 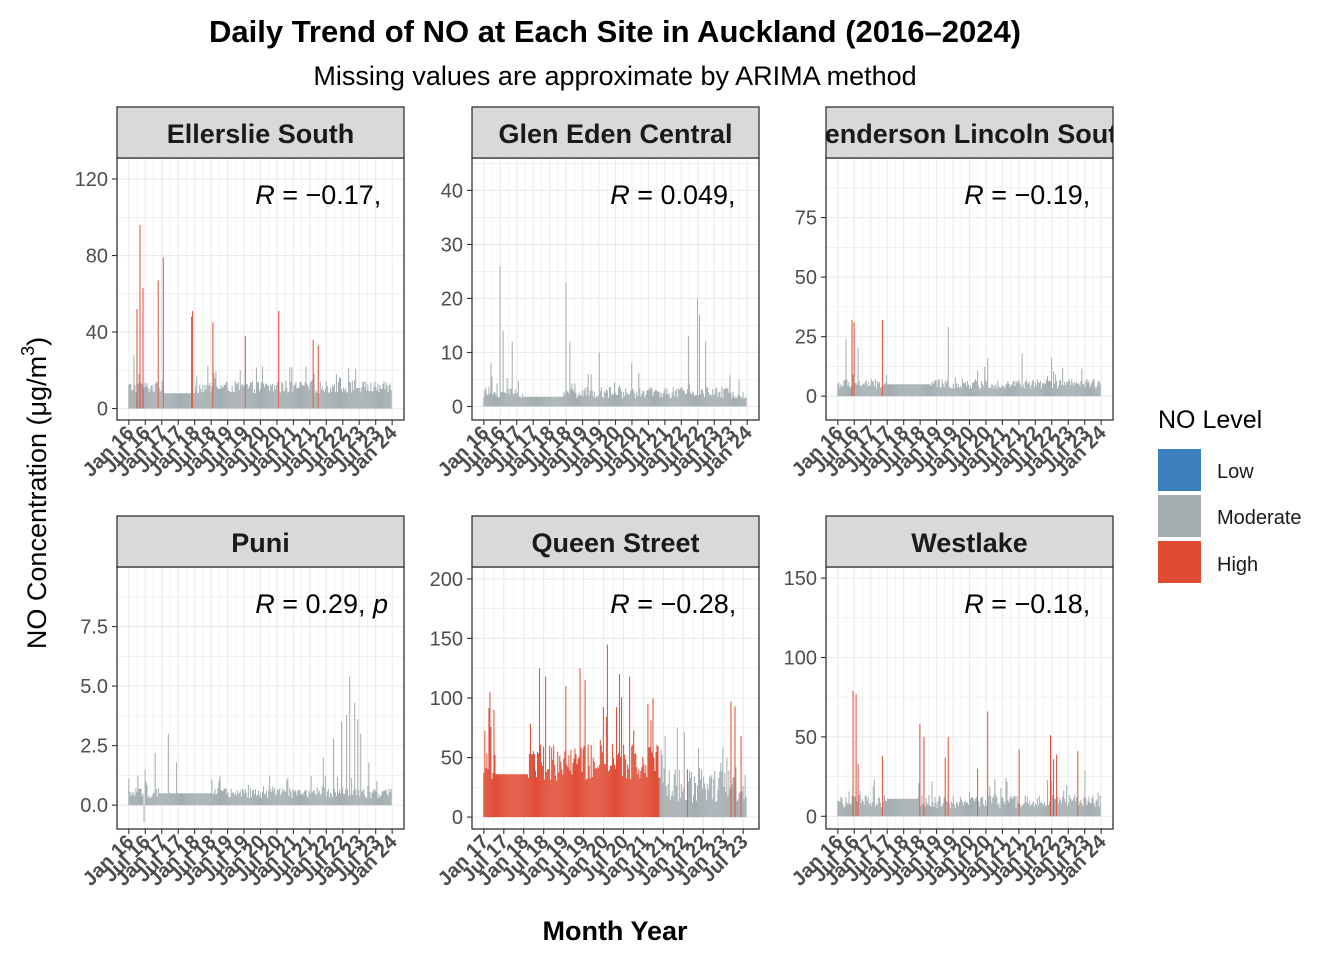 I want to click on facet-strip, so click(x=969, y=541).